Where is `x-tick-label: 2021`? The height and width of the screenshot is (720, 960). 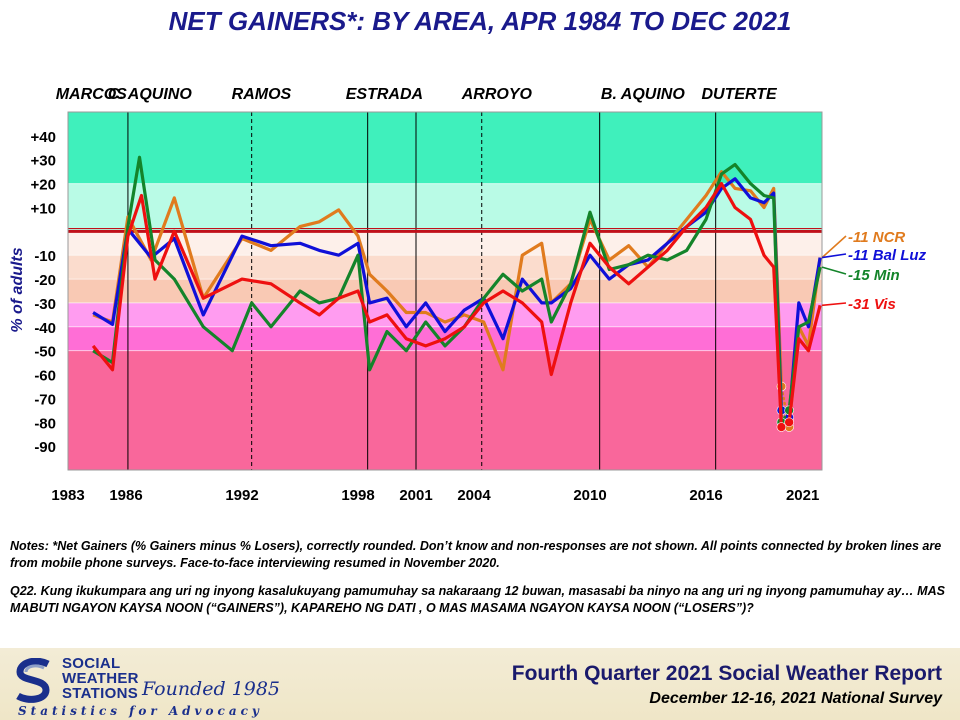
x-tick-label: 2021 is located at coordinates (802, 495).